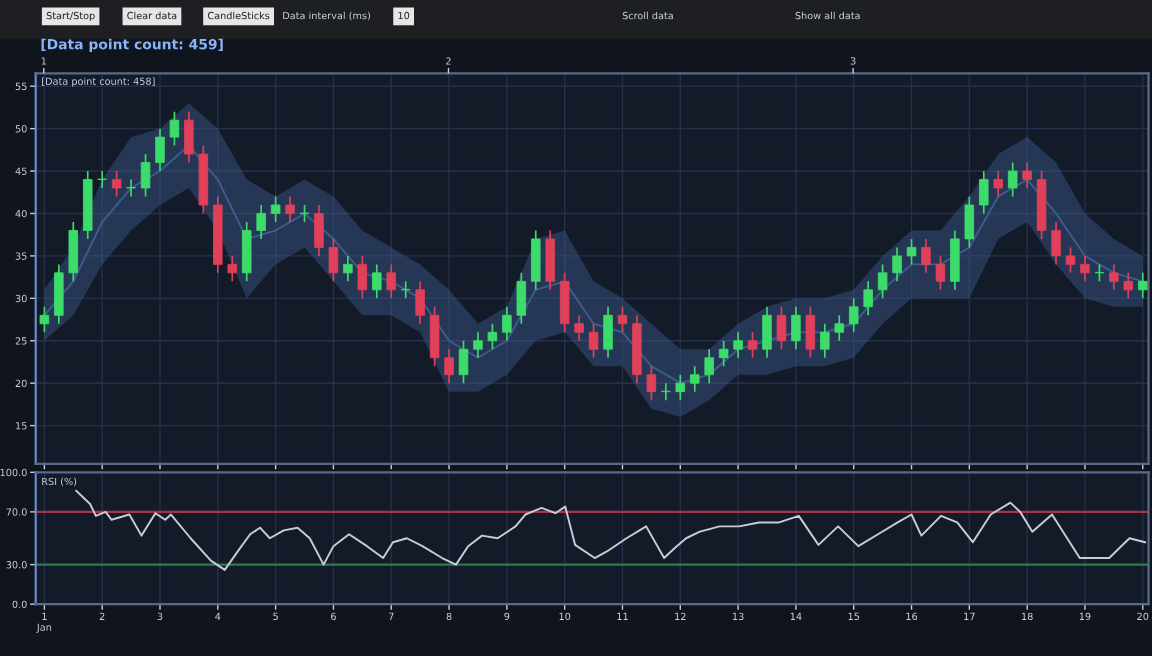 The image size is (1152, 656). What do you see at coordinates (611, 530) in the screenshot?
I see `line-series` at bounding box center [611, 530].